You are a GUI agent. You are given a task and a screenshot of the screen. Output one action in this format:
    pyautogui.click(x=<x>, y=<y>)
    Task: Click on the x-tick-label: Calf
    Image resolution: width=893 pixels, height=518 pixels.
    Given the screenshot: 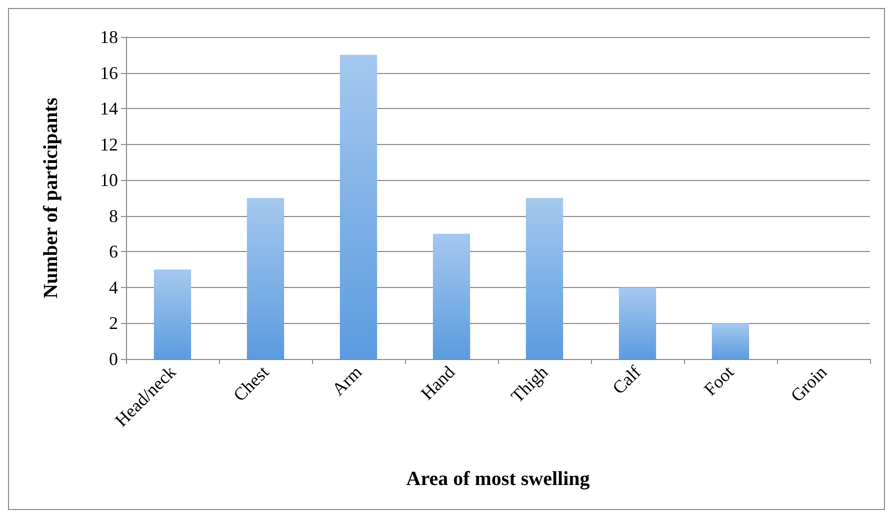 What is the action you would take?
    pyautogui.click(x=626, y=380)
    